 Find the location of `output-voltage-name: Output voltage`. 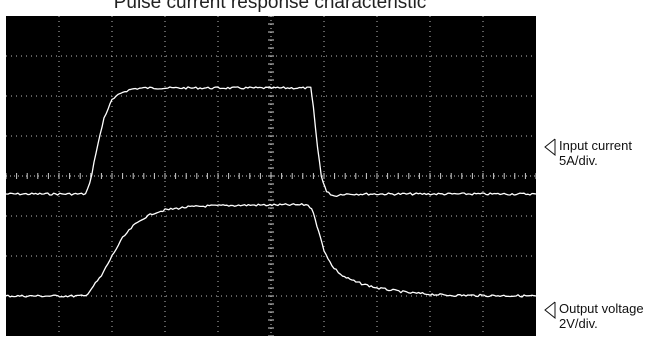

output-voltage-name: Output voltage is located at coordinates (601, 308).